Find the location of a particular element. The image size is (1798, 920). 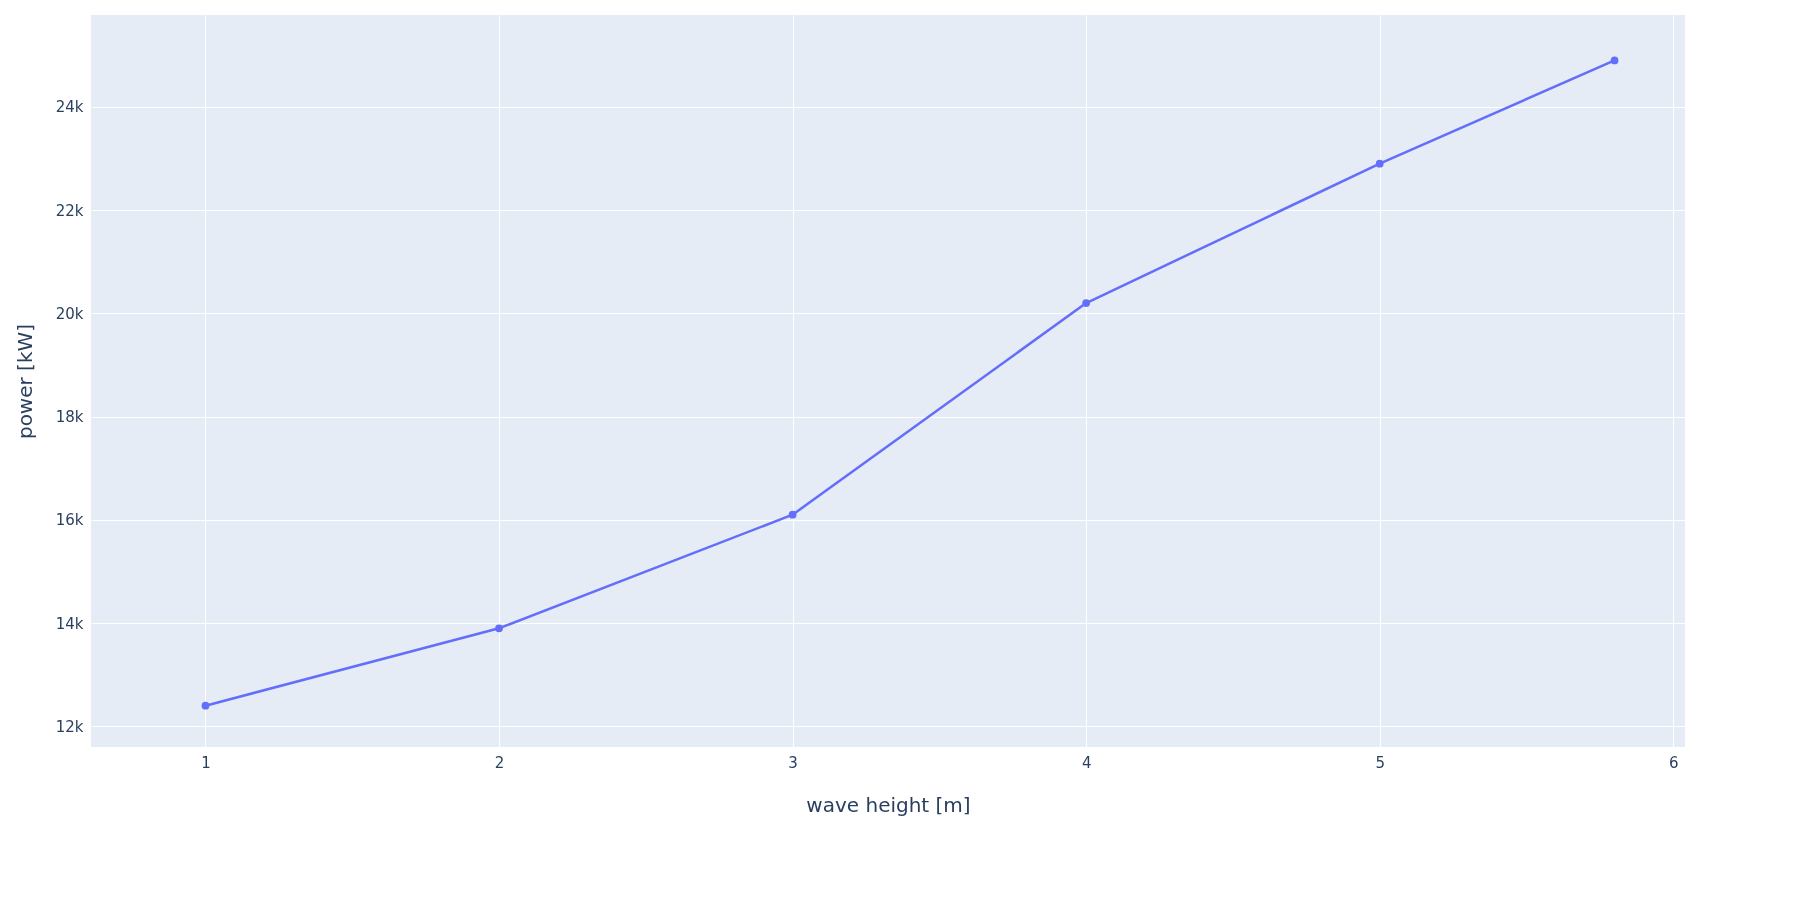

y-tick-label: 24k is located at coordinates (69, 107).